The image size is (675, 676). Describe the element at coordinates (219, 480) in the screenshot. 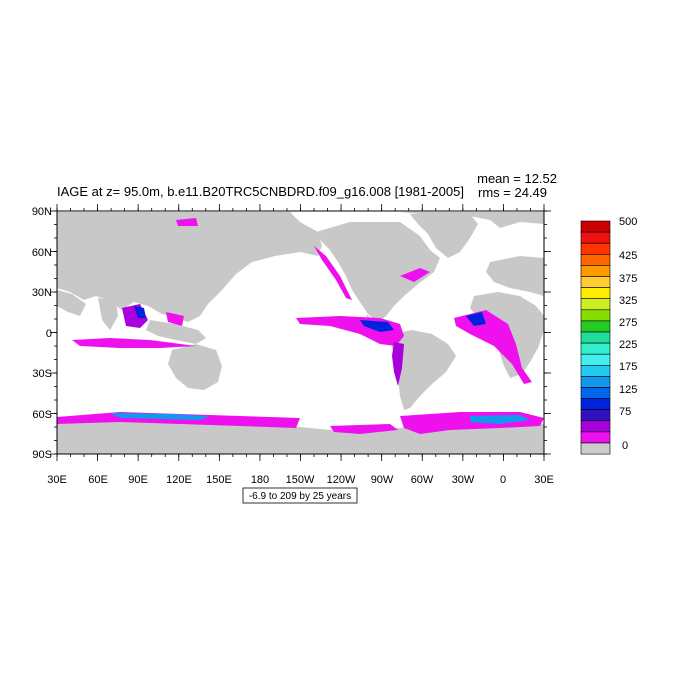

I see `lon-label: 150E` at that location.